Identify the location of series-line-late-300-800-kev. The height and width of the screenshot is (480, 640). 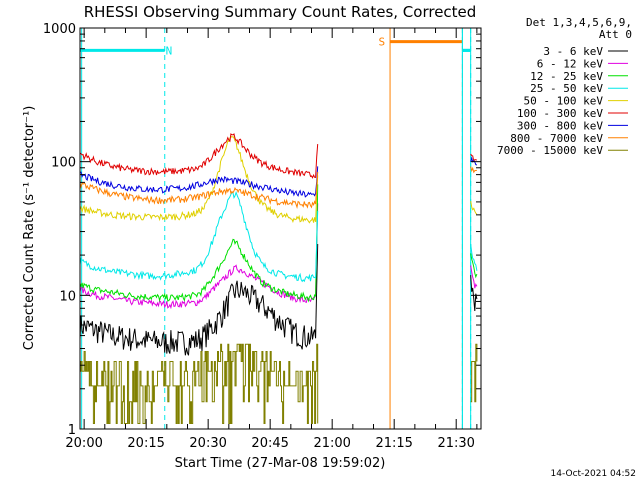
(474, 161).